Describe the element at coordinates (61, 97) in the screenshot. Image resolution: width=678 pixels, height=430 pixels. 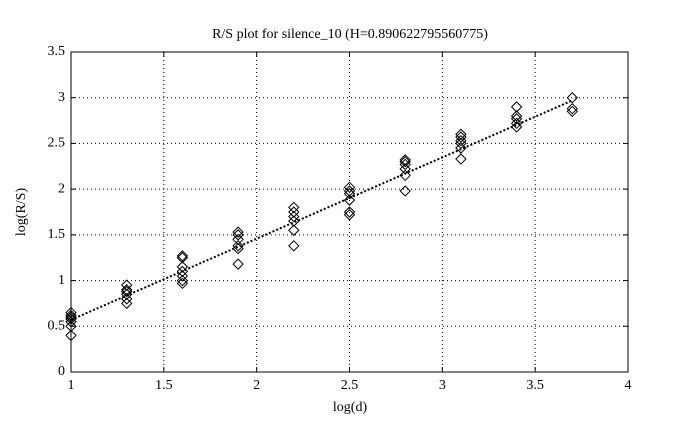
I see `y-tick-label: 3` at that location.